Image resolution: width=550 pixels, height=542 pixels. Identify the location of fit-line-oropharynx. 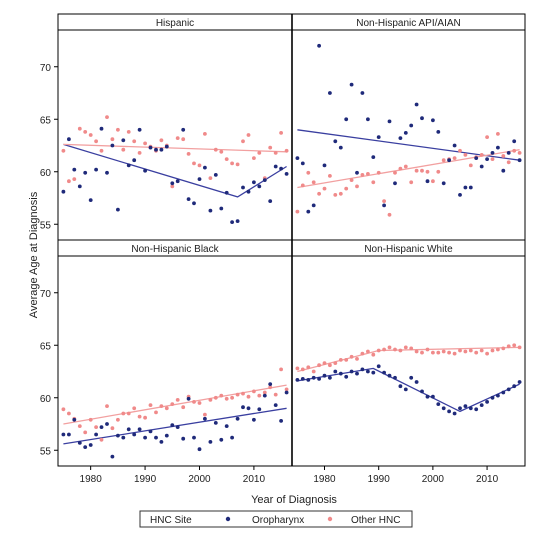
(408, 390).